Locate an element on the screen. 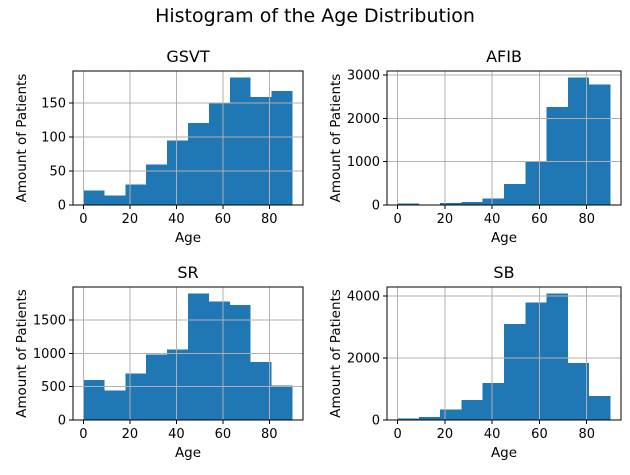 The width and height of the screenshot is (630, 475). subplot-title: GSVT is located at coordinates (188, 56).